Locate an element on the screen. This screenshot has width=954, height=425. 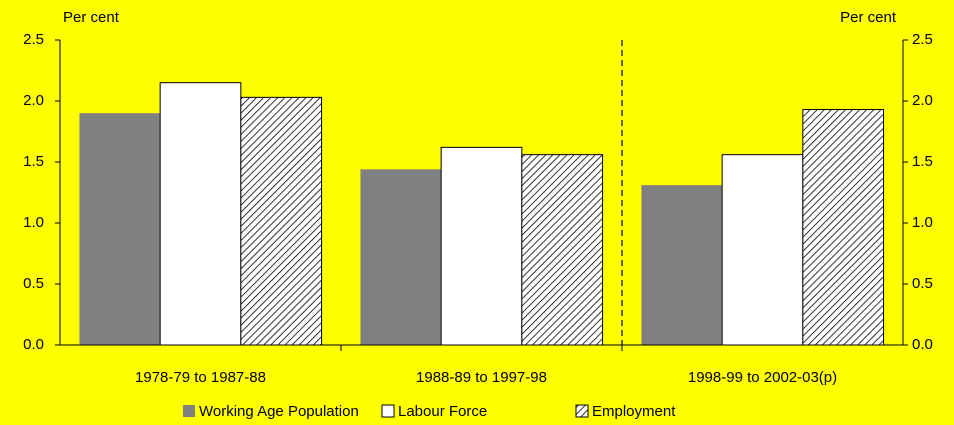
y-tick-label: 1.5 is located at coordinates (33, 161).